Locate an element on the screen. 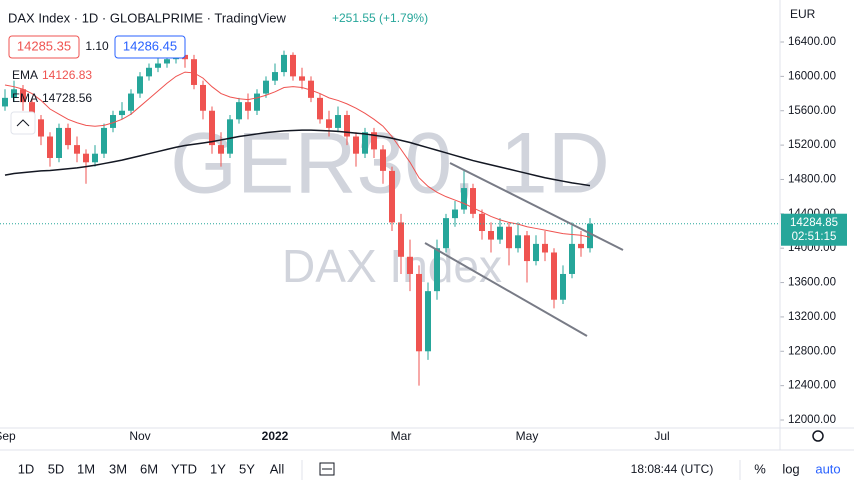 This screenshot has width=854, height=492. range-button: 5D is located at coordinates (56, 468).